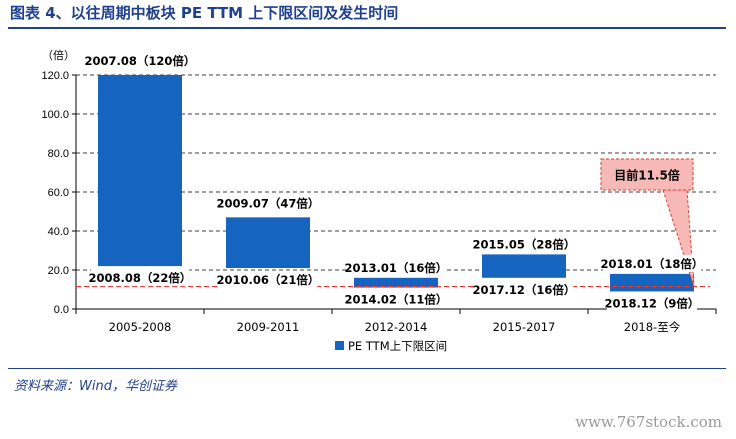  What do you see at coordinates (140, 327) in the screenshot?
I see `x-tick-label: 2005-2008` at bounding box center [140, 327].